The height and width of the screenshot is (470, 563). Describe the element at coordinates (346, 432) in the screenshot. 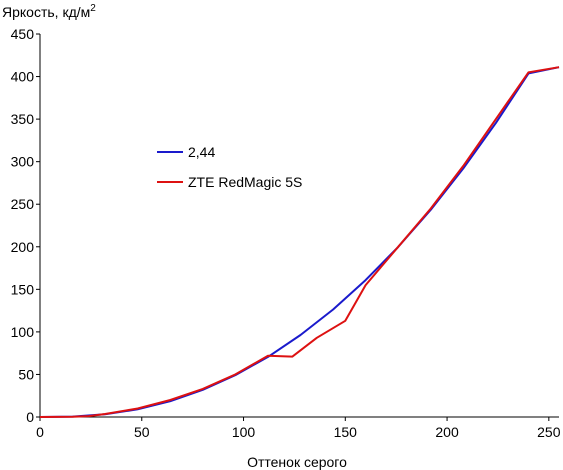

I see `x-tick-label: 150` at that location.